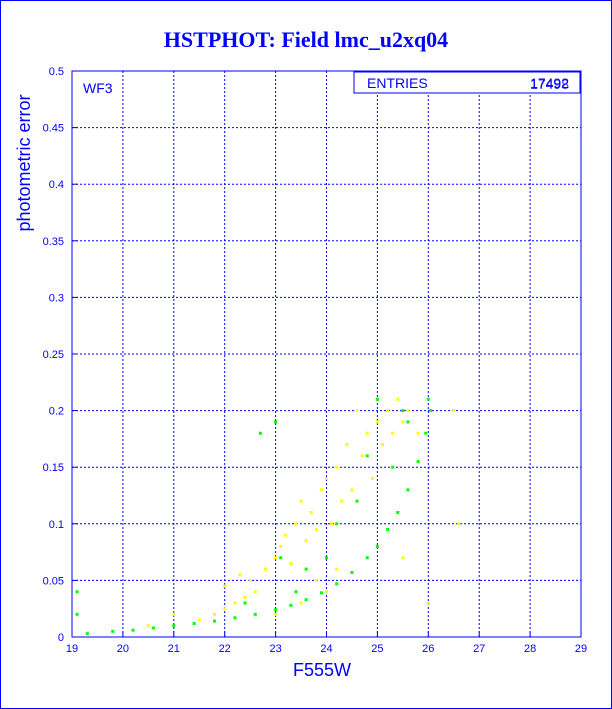  I want to click on y-tick-label: 0.3, so click(56, 298).